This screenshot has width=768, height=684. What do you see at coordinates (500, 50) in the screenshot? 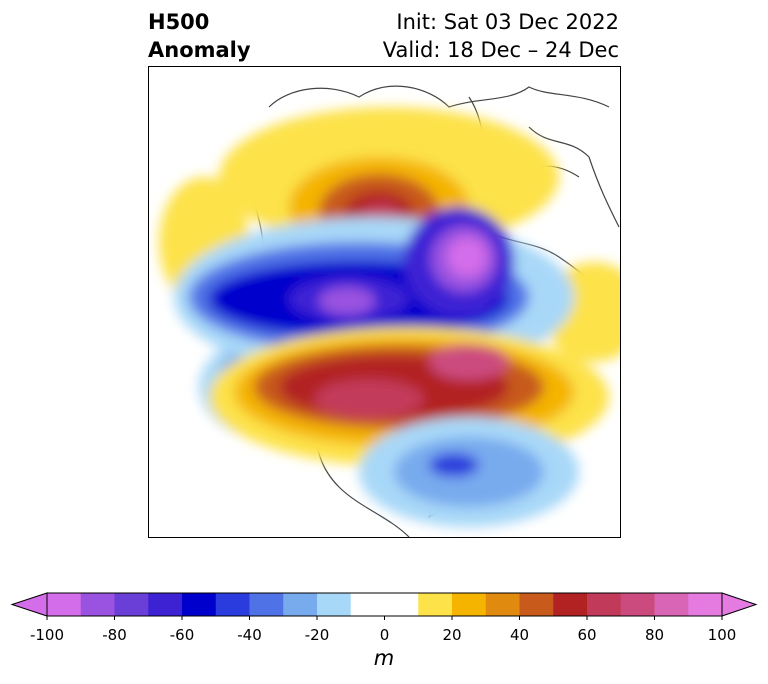
I see `valid-range: Valid: 18 Dec – 24 Dec` at bounding box center [500, 50].